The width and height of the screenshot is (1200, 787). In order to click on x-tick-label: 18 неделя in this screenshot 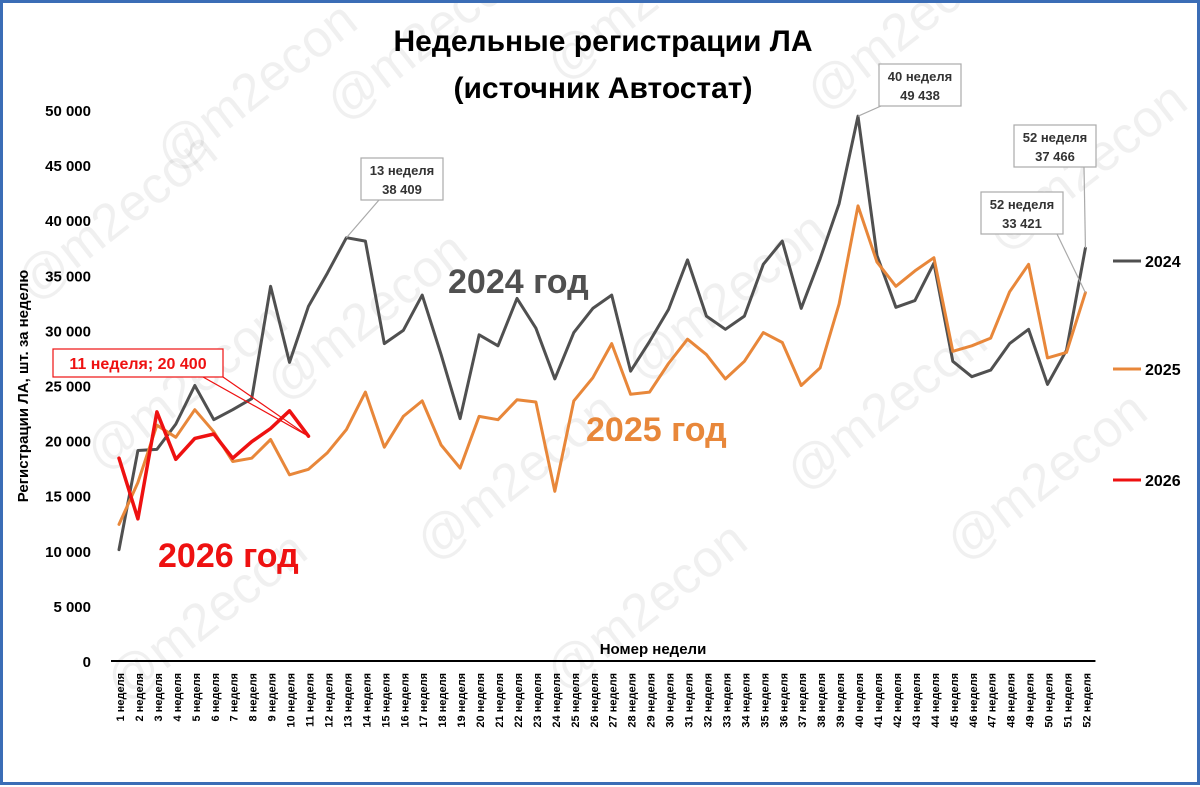, I will do `click(443, 700)`.